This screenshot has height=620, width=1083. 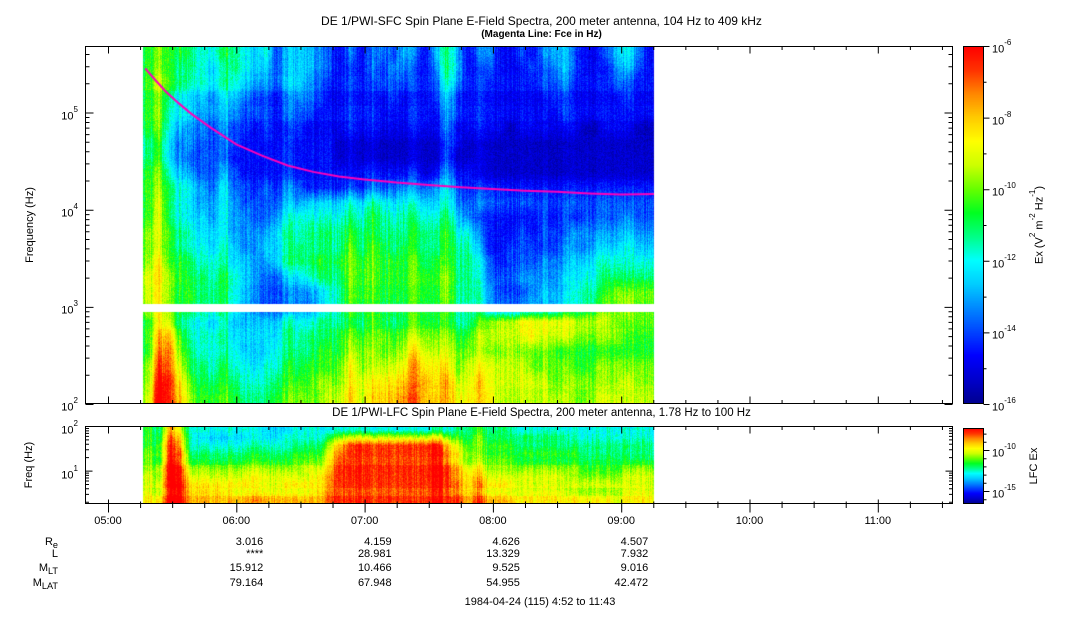 I want to click on lfc-y-axis-label: Freq (Hz), so click(x=29, y=465).